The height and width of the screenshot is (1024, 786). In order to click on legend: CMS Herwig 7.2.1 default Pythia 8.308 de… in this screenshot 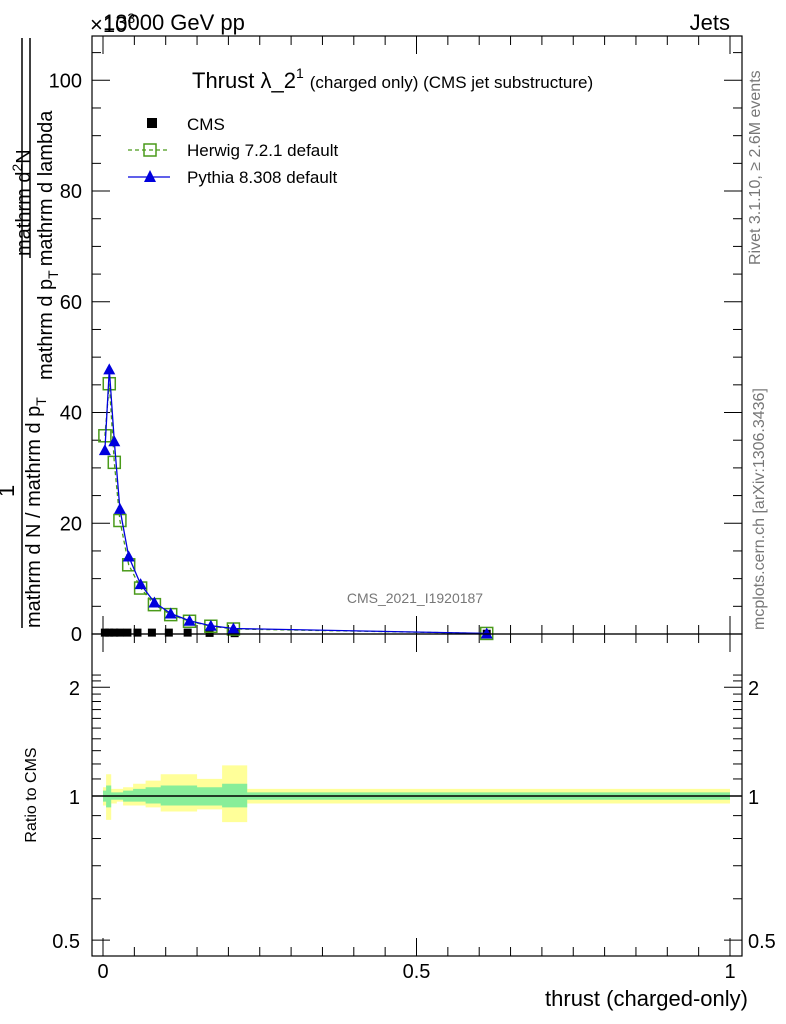, I will do `click(233, 151)`.